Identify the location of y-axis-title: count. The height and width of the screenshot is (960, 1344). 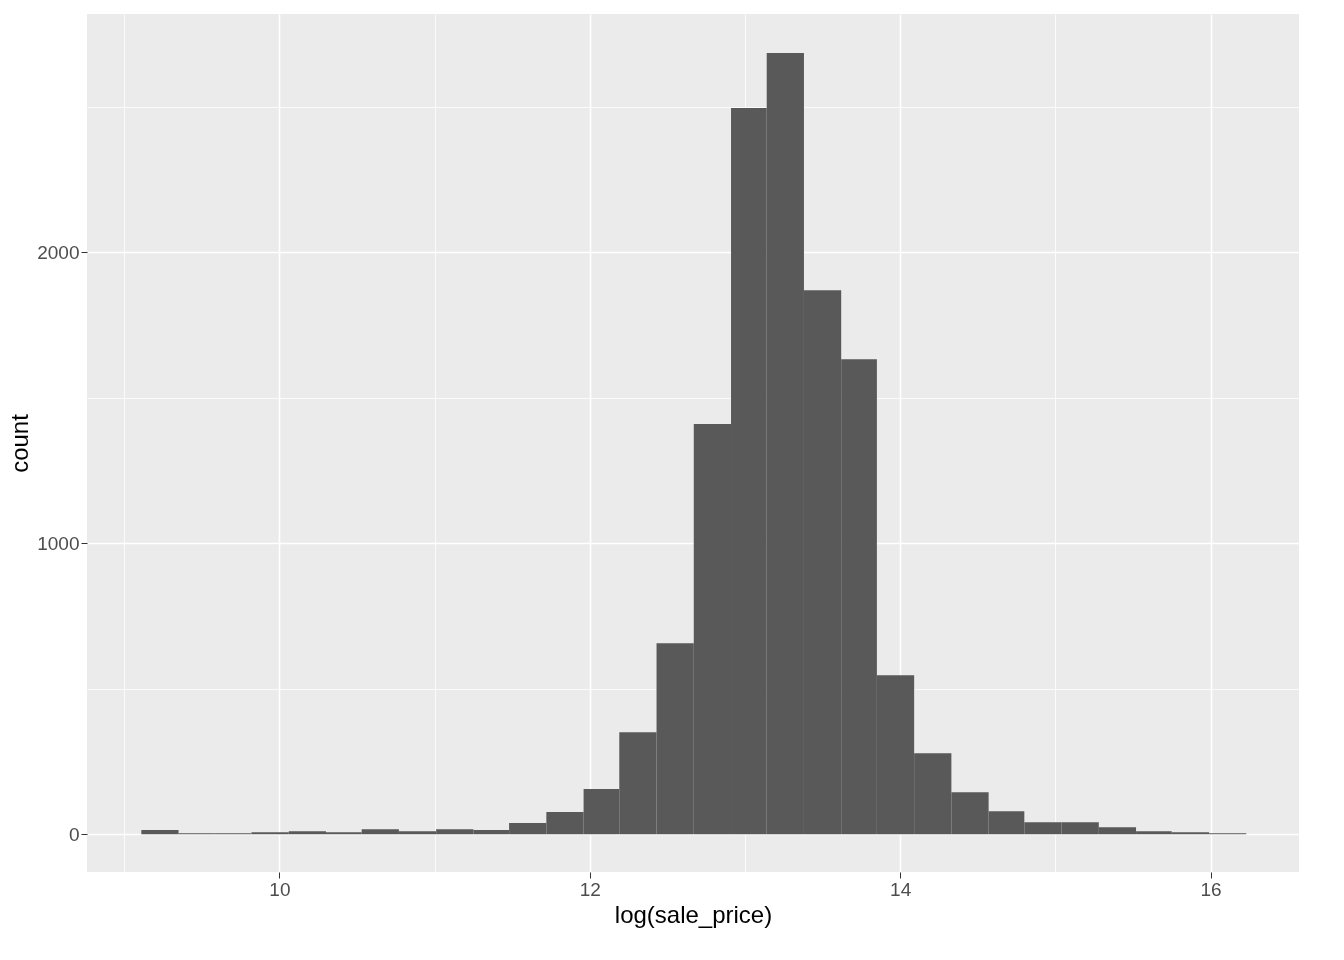
(20, 443).